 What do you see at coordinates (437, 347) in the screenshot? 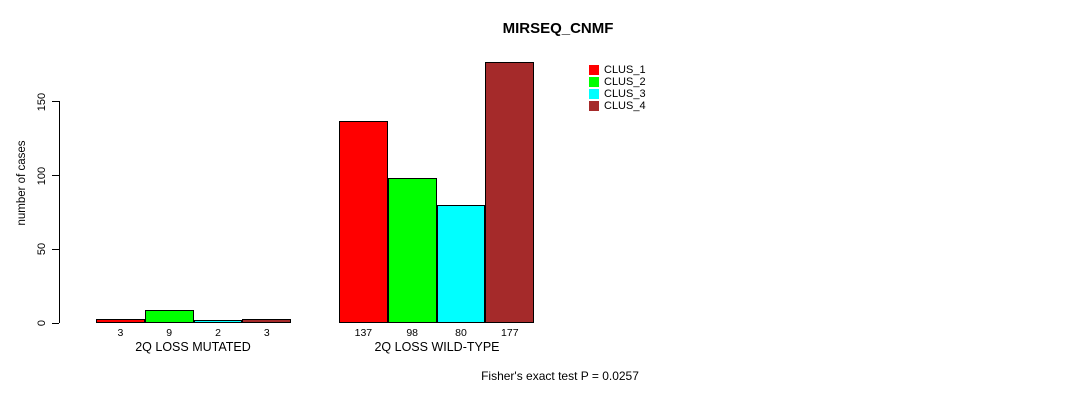
I see `category-label-wildtype: 2Q LOSS WILD-TYPE` at bounding box center [437, 347].